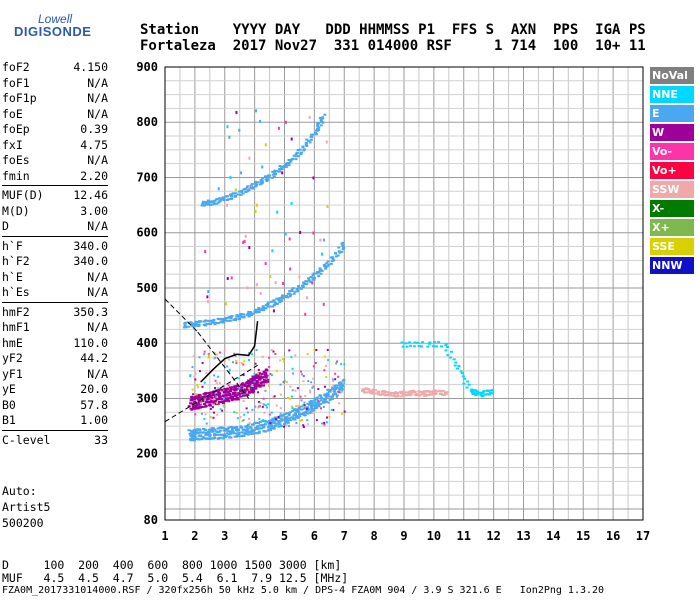  What do you see at coordinates (344, 536) in the screenshot?
I see `x-tick-label: 7` at bounding box center [344, 536].